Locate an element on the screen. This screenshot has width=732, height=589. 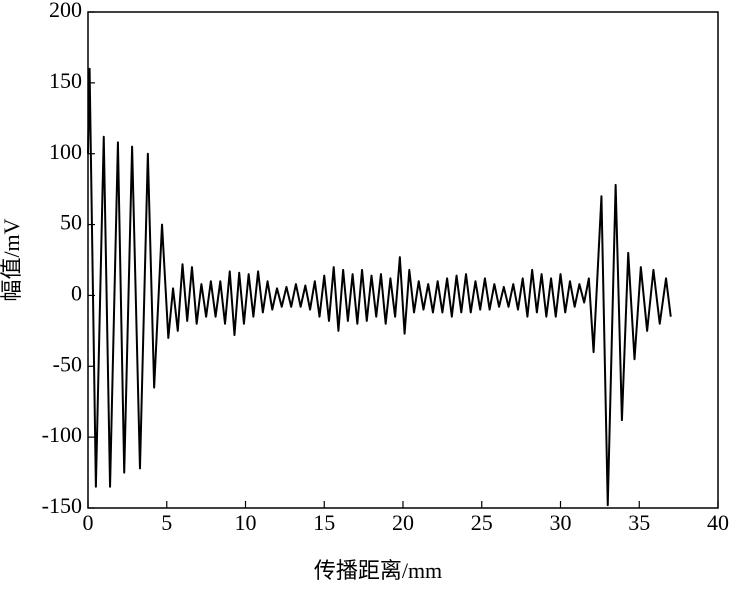
y-tick-label: -100 is located at coordinates (62, 434).